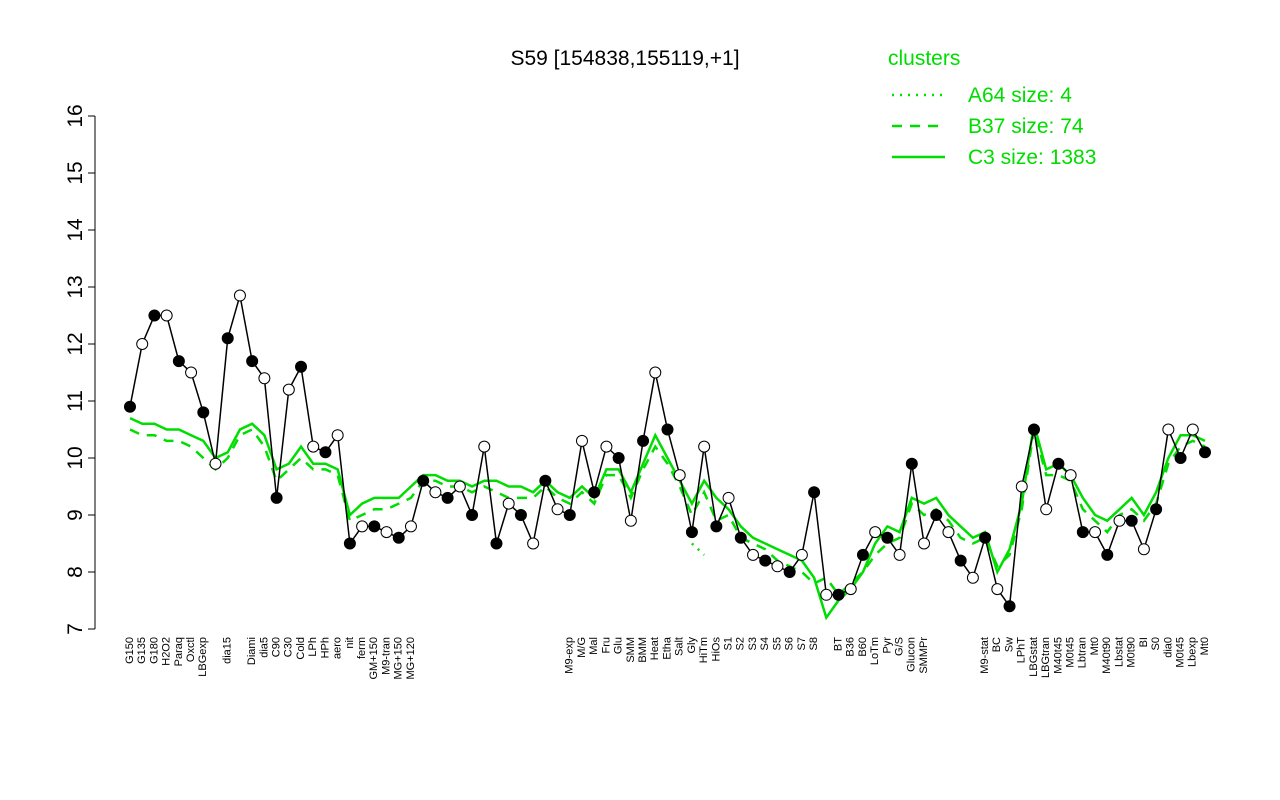 Image resolution: width=1280 pixels, height=800 pixels. What do you see at coordinates (716, 649) in the screenshot?
I see `x-tick-label: HiOs` at bounding box center [716, 649].